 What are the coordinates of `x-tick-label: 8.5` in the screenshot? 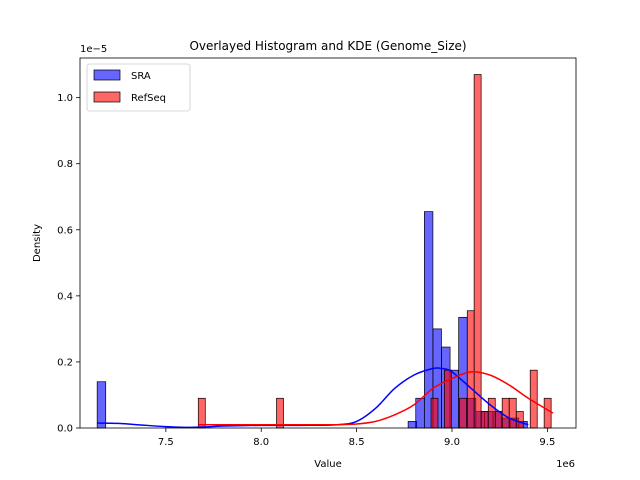 It's located at (357, 442).